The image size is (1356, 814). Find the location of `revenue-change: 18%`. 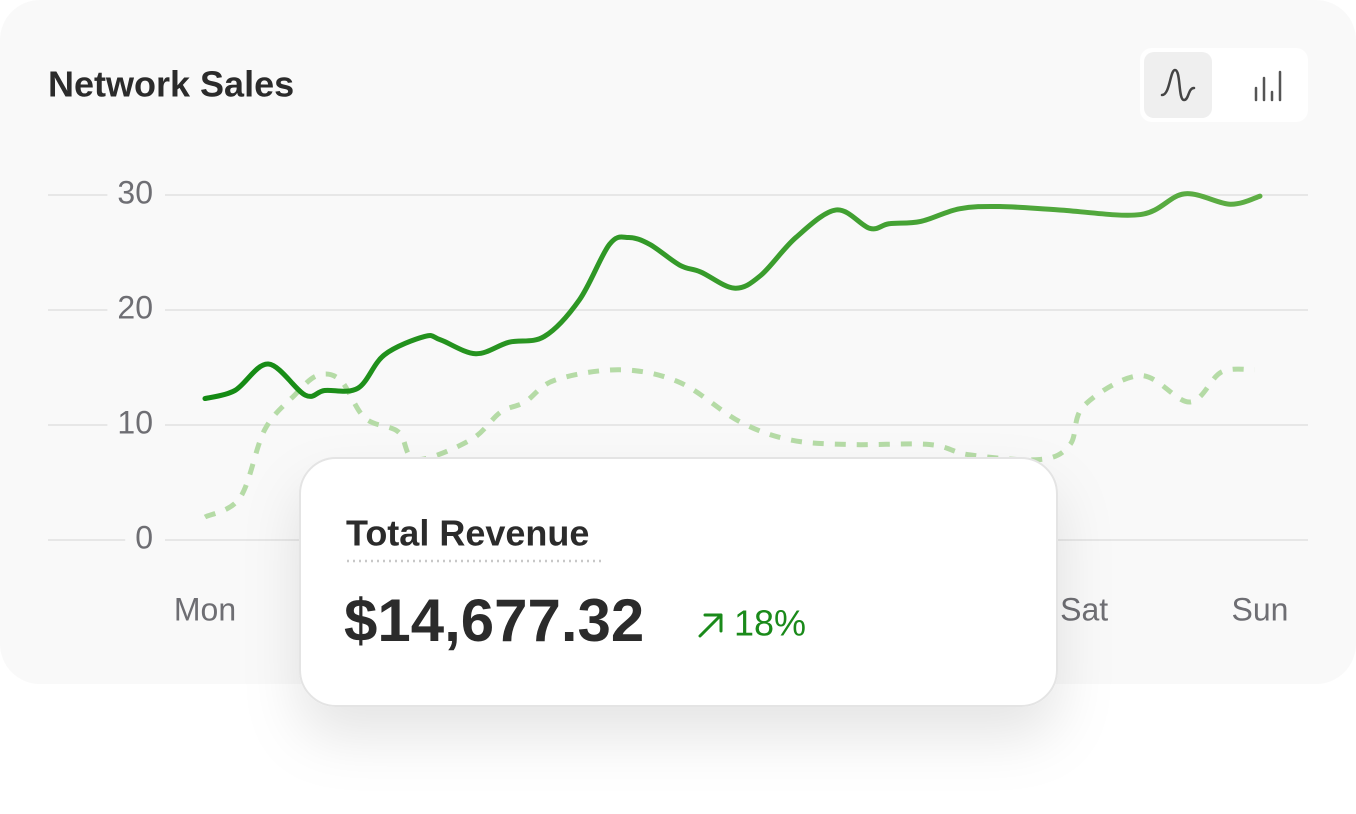

revenue-change: 18% is located at coordinates (770, 623).